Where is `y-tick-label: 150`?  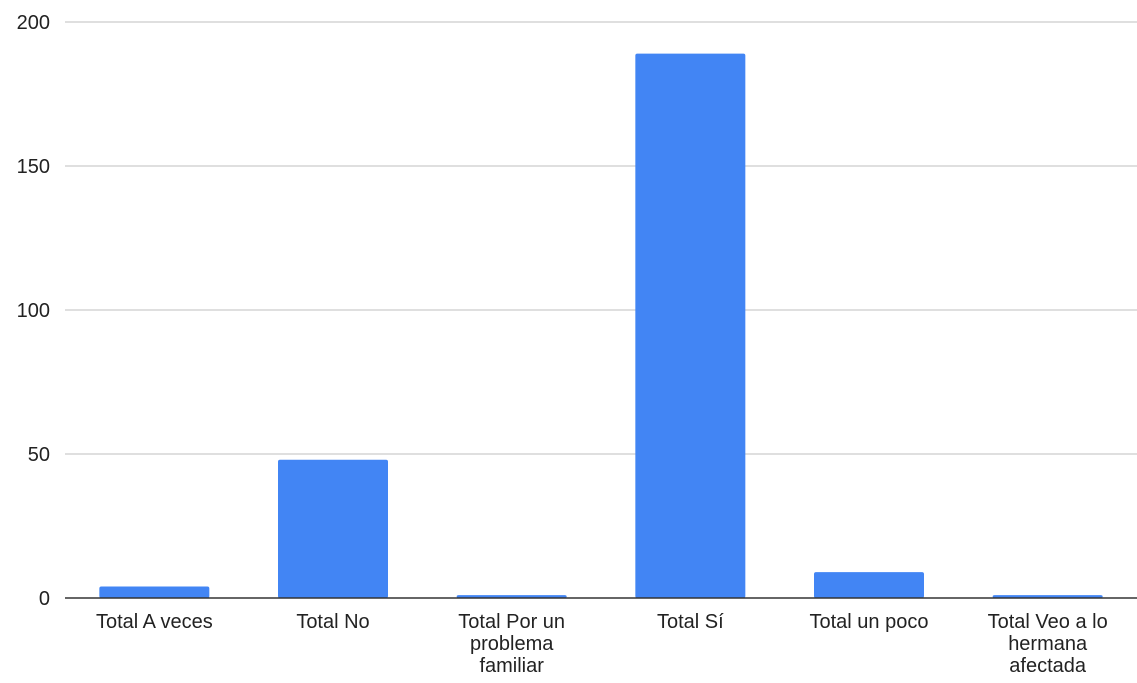 y-tick-label: 150 is located at coordinates (33, 167).